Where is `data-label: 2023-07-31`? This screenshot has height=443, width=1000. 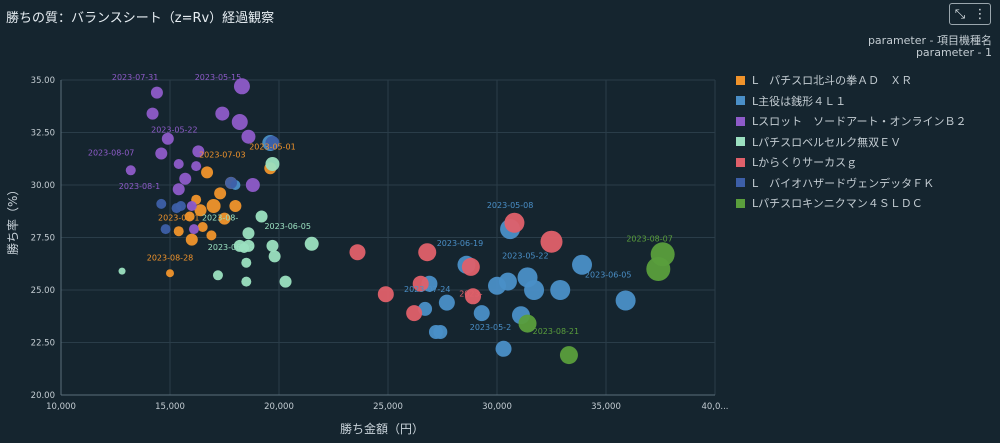
data-label: 2023-07-31 is located at coordinates (135, 77).